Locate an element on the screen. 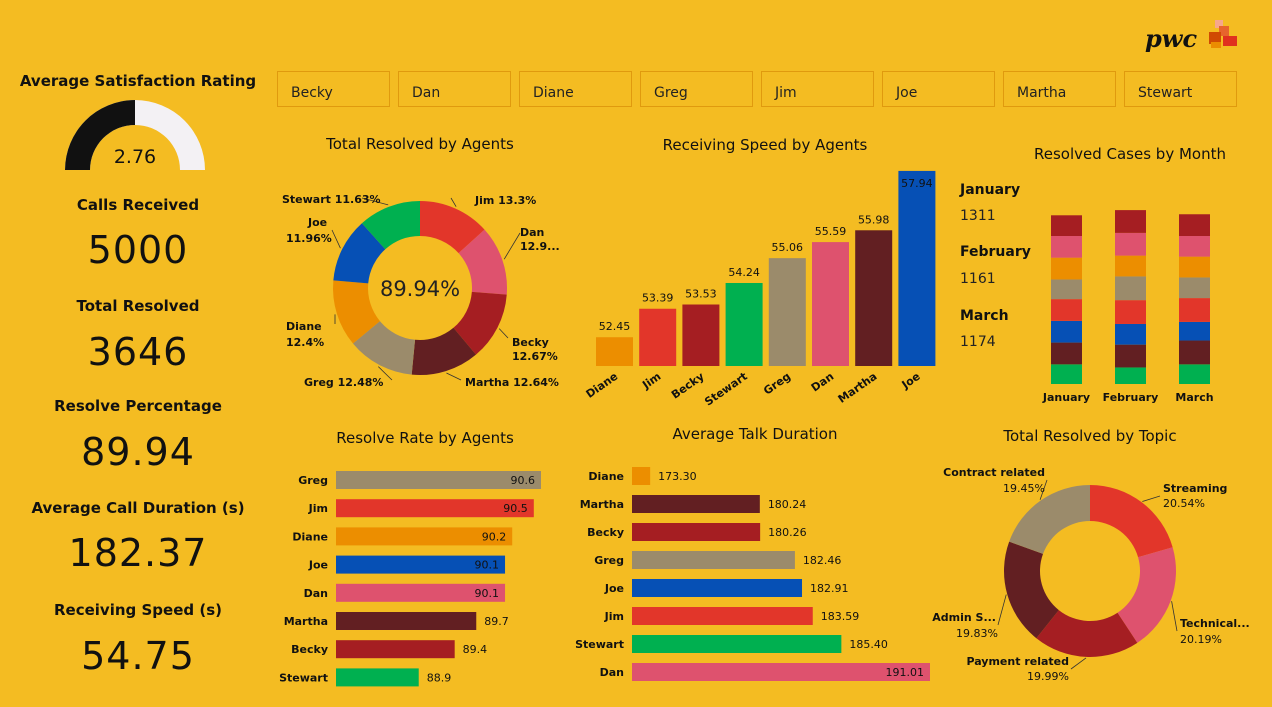  slicer-diane: Diane is located at coordinates (575, 89).